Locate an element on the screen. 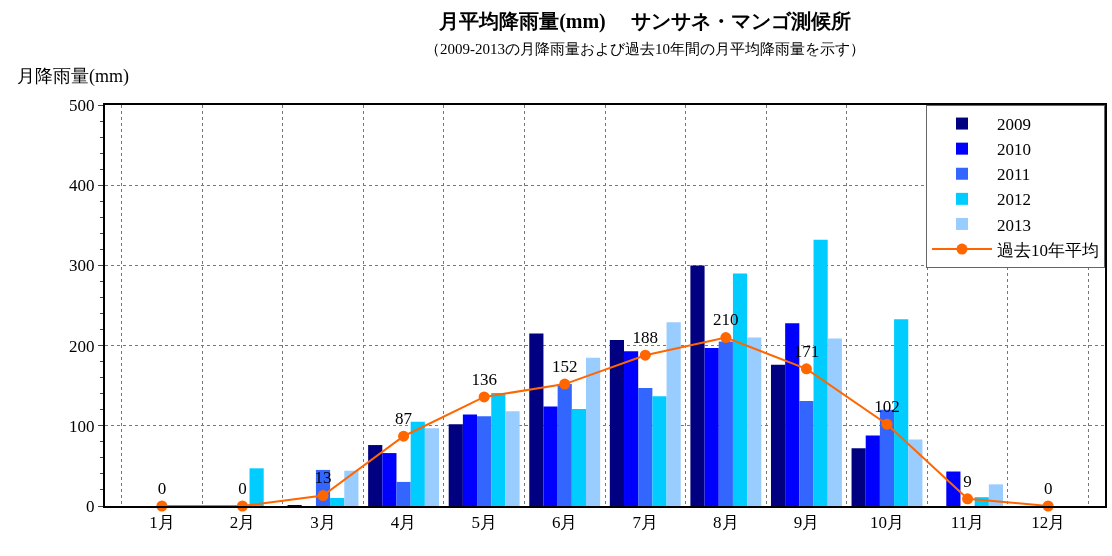  legend-label: 2013 is located at coordinates (1014, 225).